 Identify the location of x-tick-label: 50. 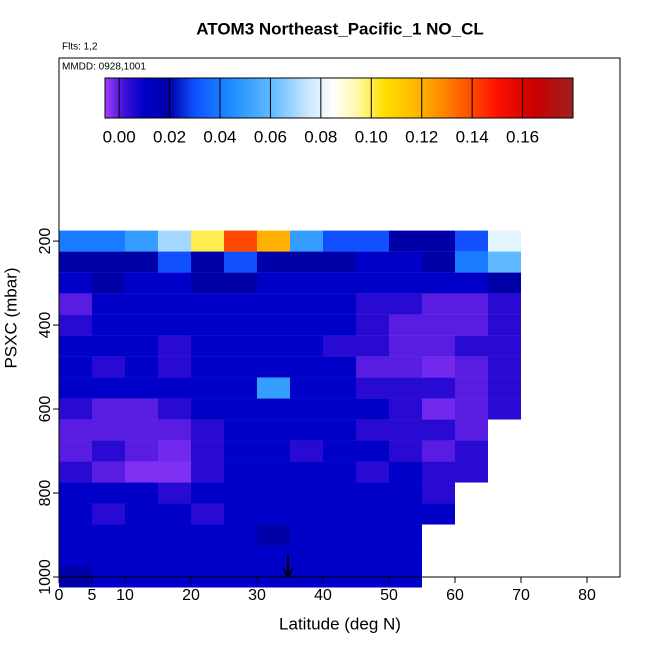
(389, 595).